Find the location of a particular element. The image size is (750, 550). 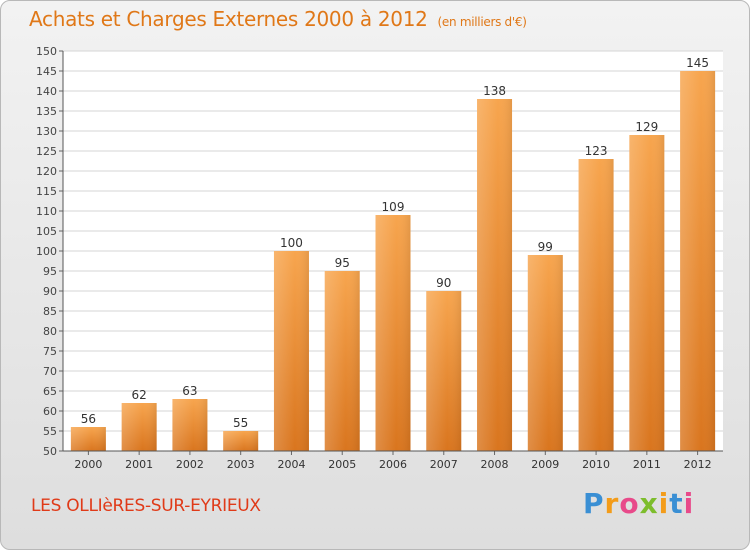

y-tick-label: 60 is located at coordinates (50, 411).